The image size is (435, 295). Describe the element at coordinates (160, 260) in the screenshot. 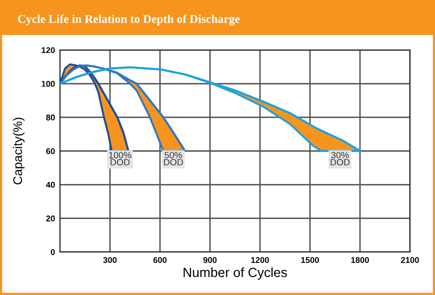

I see `x-tick-label: 600` at that location.